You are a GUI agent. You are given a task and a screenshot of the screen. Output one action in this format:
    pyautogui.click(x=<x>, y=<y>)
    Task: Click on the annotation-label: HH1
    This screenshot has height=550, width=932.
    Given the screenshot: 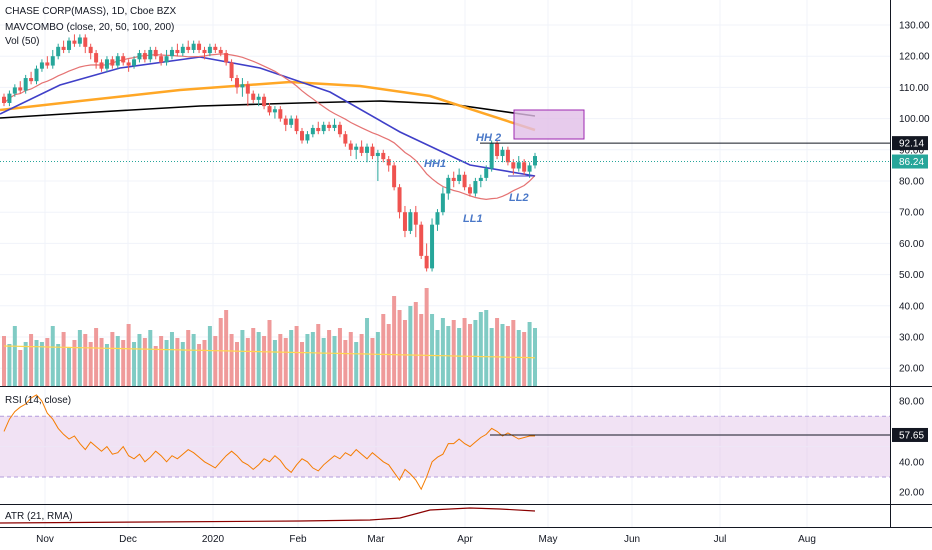 What is the action you would take?
    pyautogui.click(x=435, y=164)
    